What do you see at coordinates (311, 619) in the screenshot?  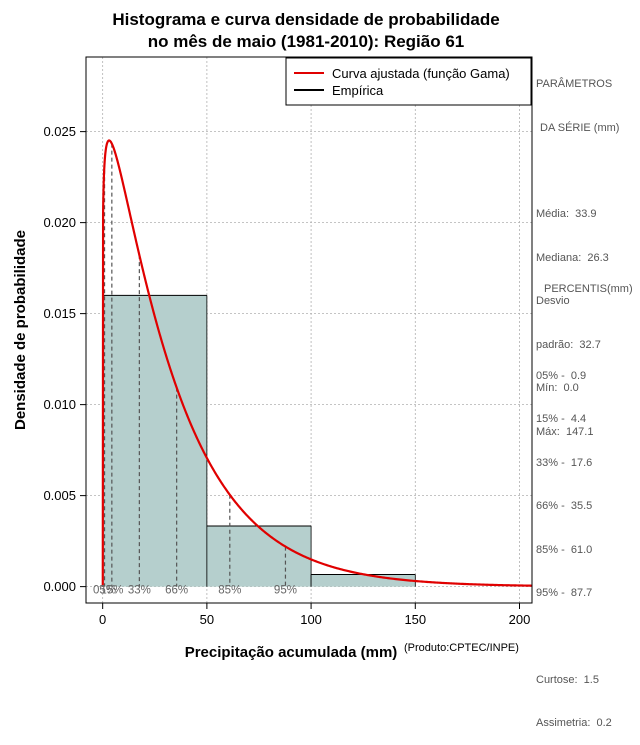 I see `x-tick-label: 100` at bounding box center [311, 619].